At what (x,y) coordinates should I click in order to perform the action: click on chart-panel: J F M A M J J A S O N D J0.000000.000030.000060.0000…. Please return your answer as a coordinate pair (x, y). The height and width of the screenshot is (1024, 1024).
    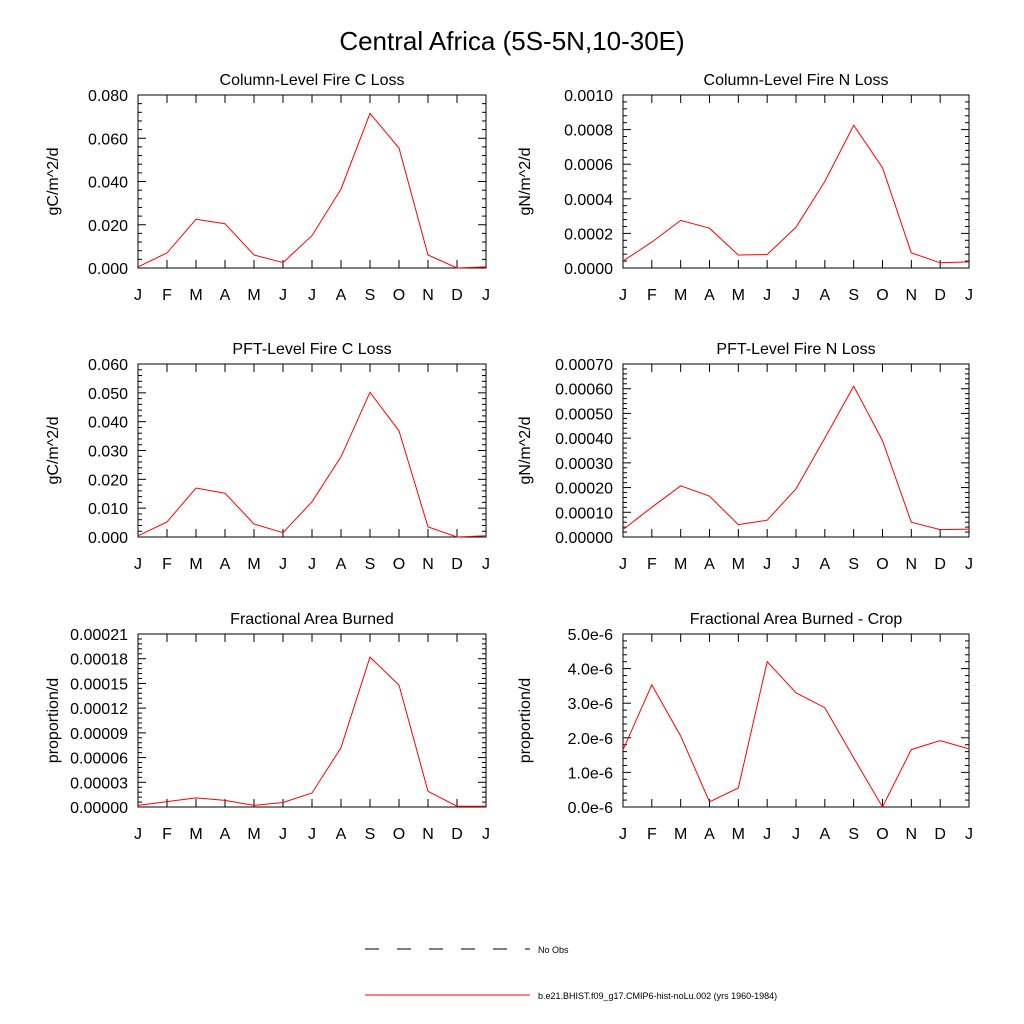
    Looking at the image, I should click on (267, 727).